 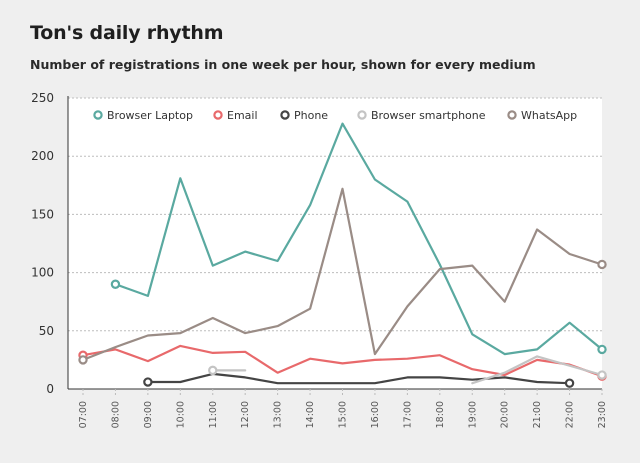 What do you see at coordinates (472, 414) in the screenshot?
I see `x-tick-label: 19:00` at bounding box center [472, 414].